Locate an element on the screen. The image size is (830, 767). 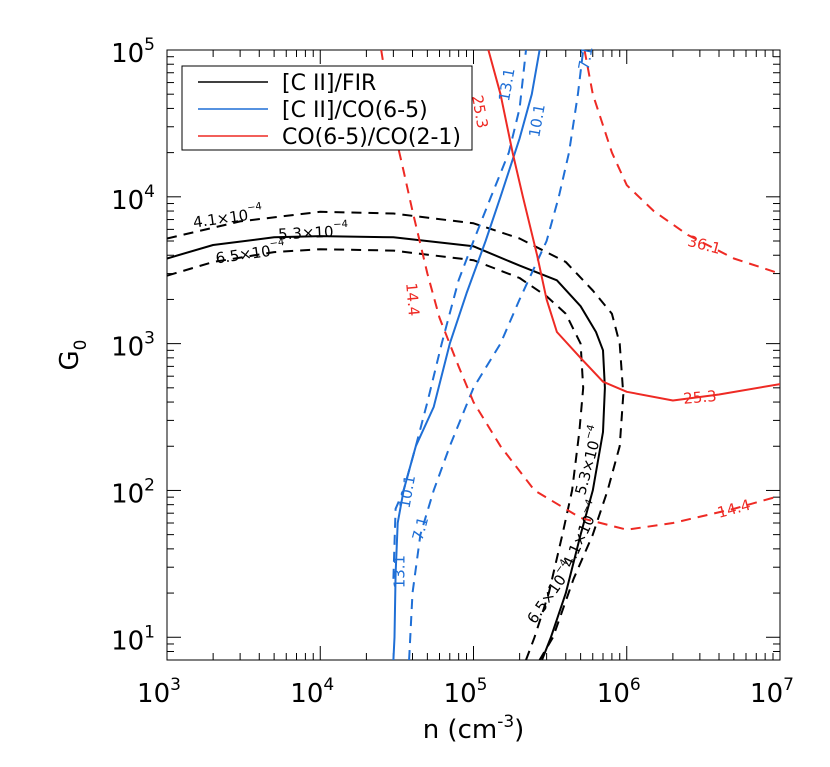
y-tick-label: 10² is located at coordinates (133, 492).